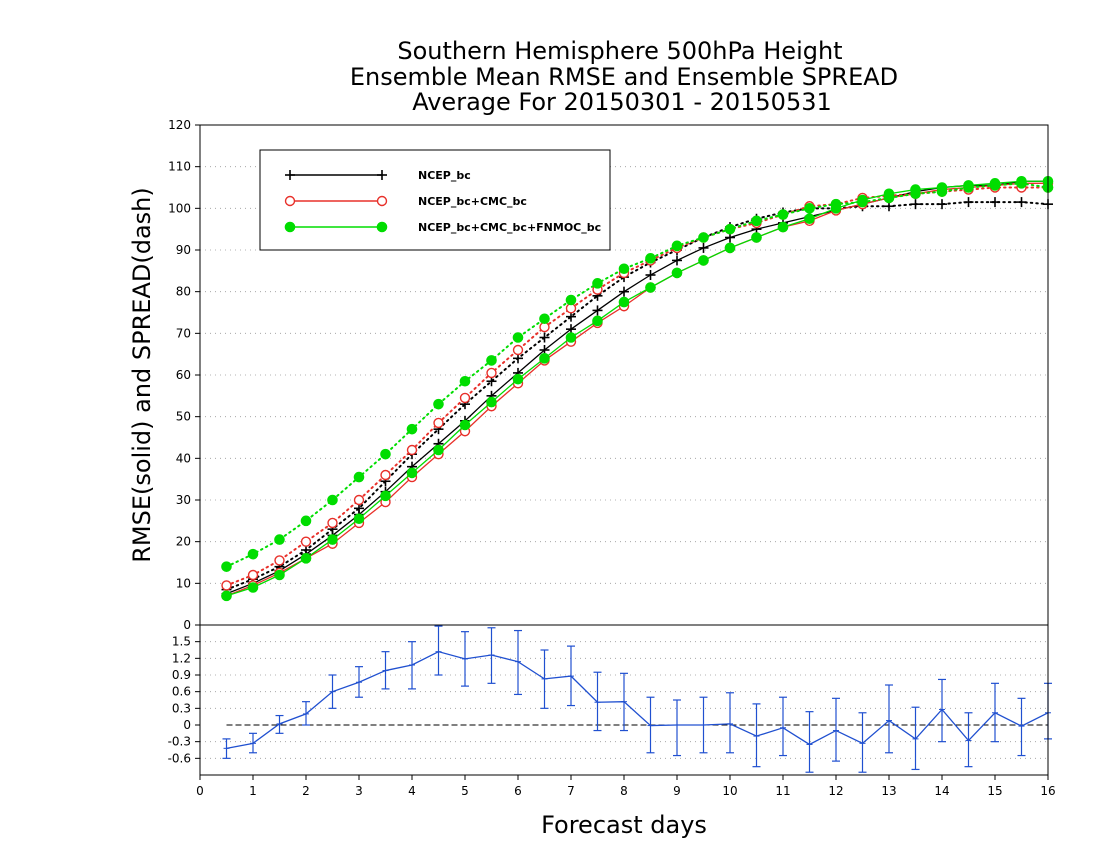  I want to click on lower-series, so click(637, 699).